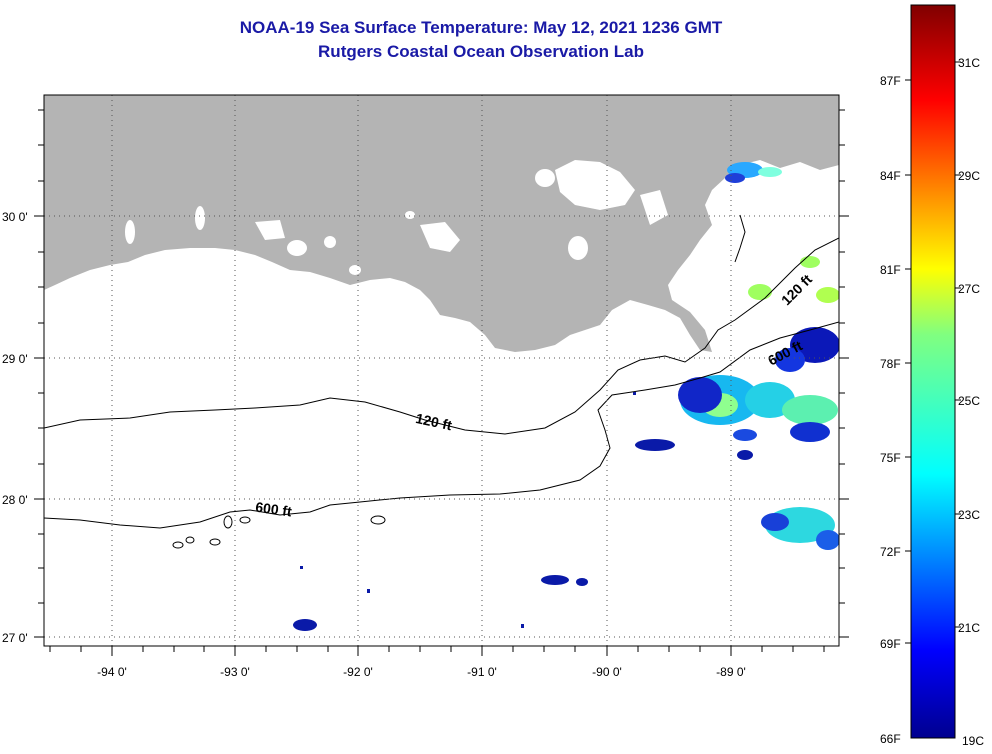 The height and width of the screenshot is (754, 992). I want to click on f-label: 66F, so click(890, 739).